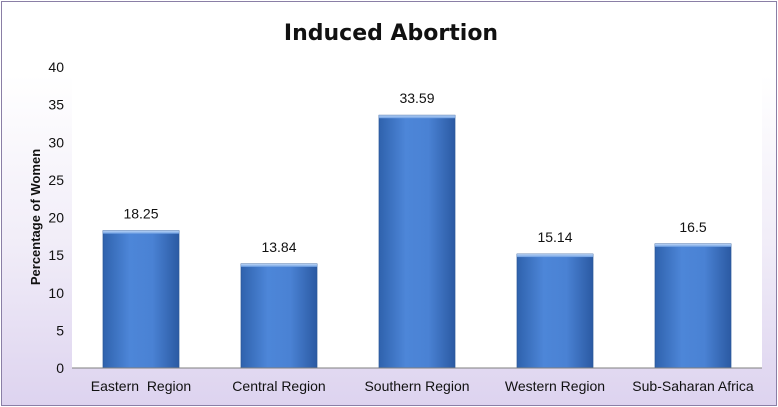  Describe the element at coordinates (278, 247) in the screenshot. I see `data-label: 13.84` at that location.